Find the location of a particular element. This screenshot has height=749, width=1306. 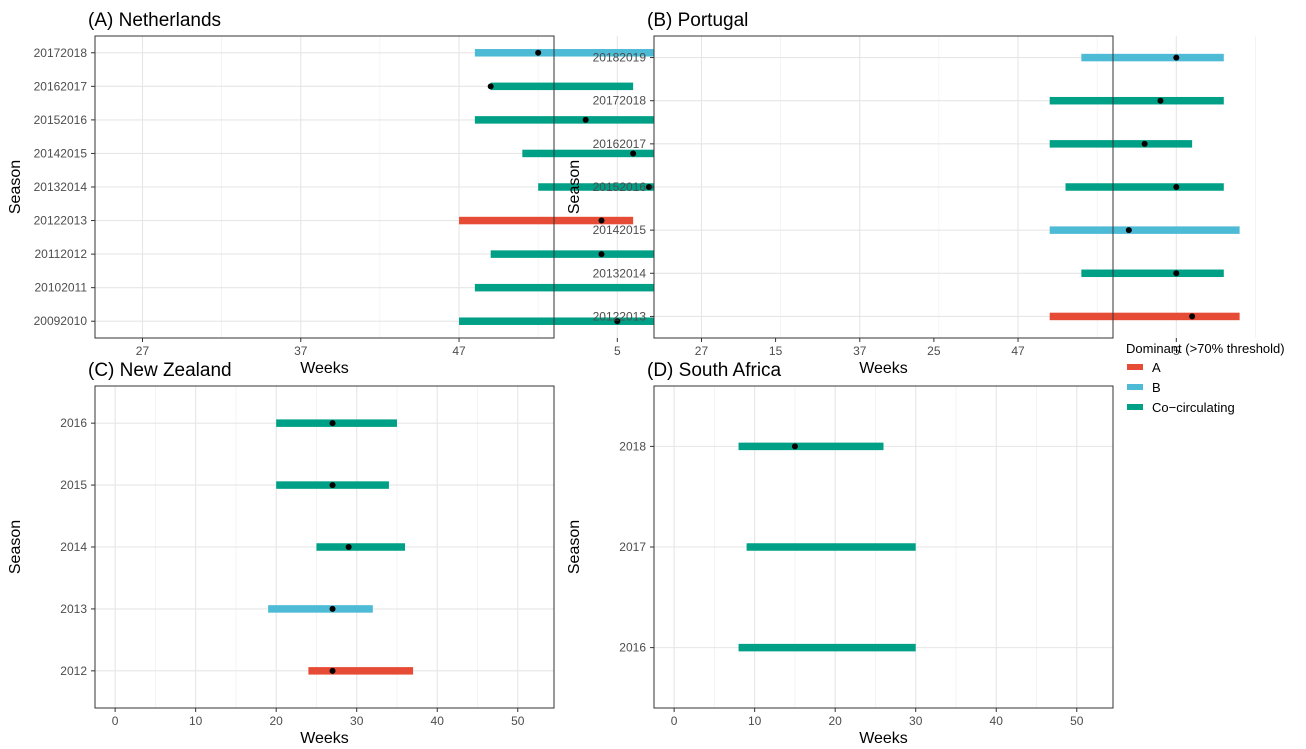

y-tick-label: 20092010 is located at coordinates (61, 321).